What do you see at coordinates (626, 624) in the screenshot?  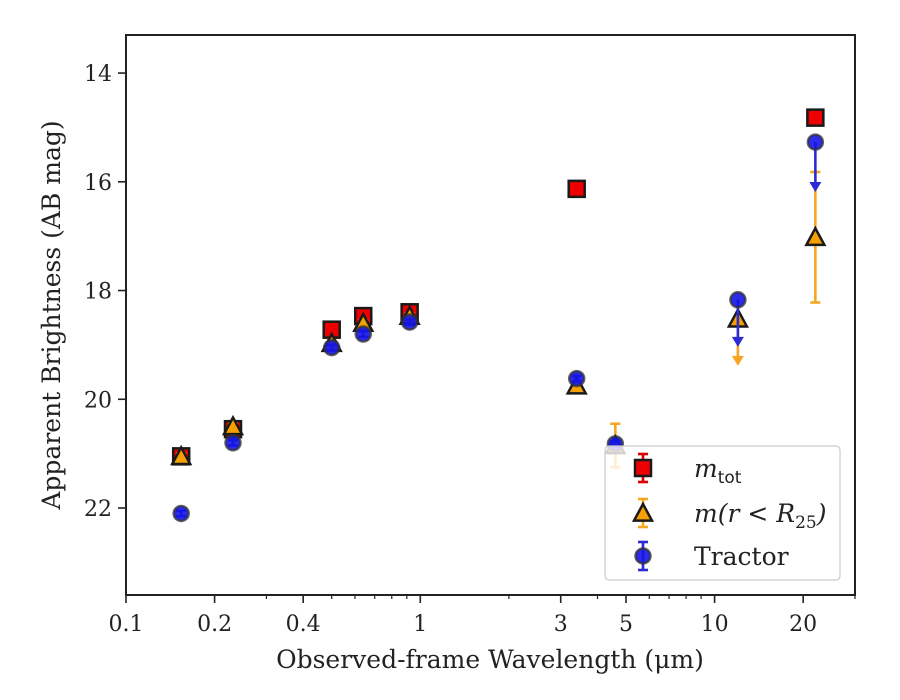 I see `x-tick-label: 5` at bounding box center [626, 624].